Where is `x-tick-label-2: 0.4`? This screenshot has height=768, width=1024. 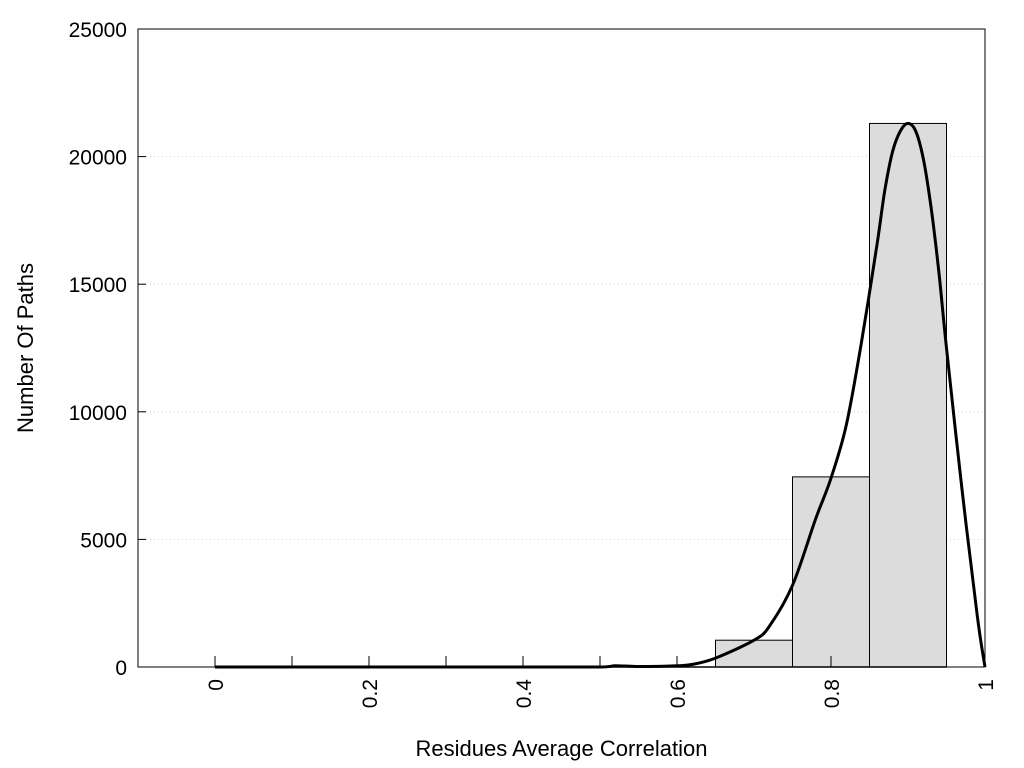
x-tick-label-2: 0.4 is located at coordinates (524, 694).